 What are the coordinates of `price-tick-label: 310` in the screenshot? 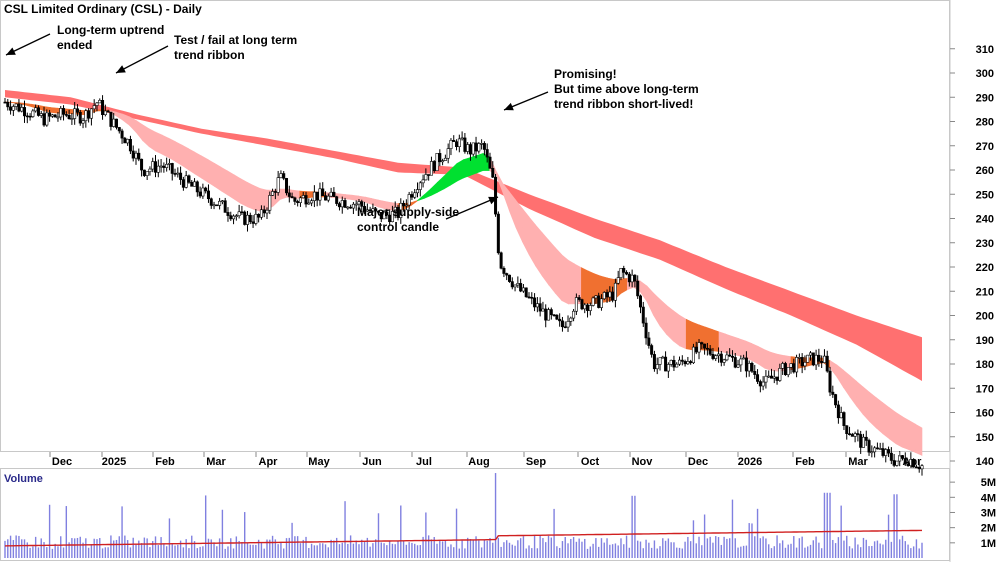 It's located at (985, 50).